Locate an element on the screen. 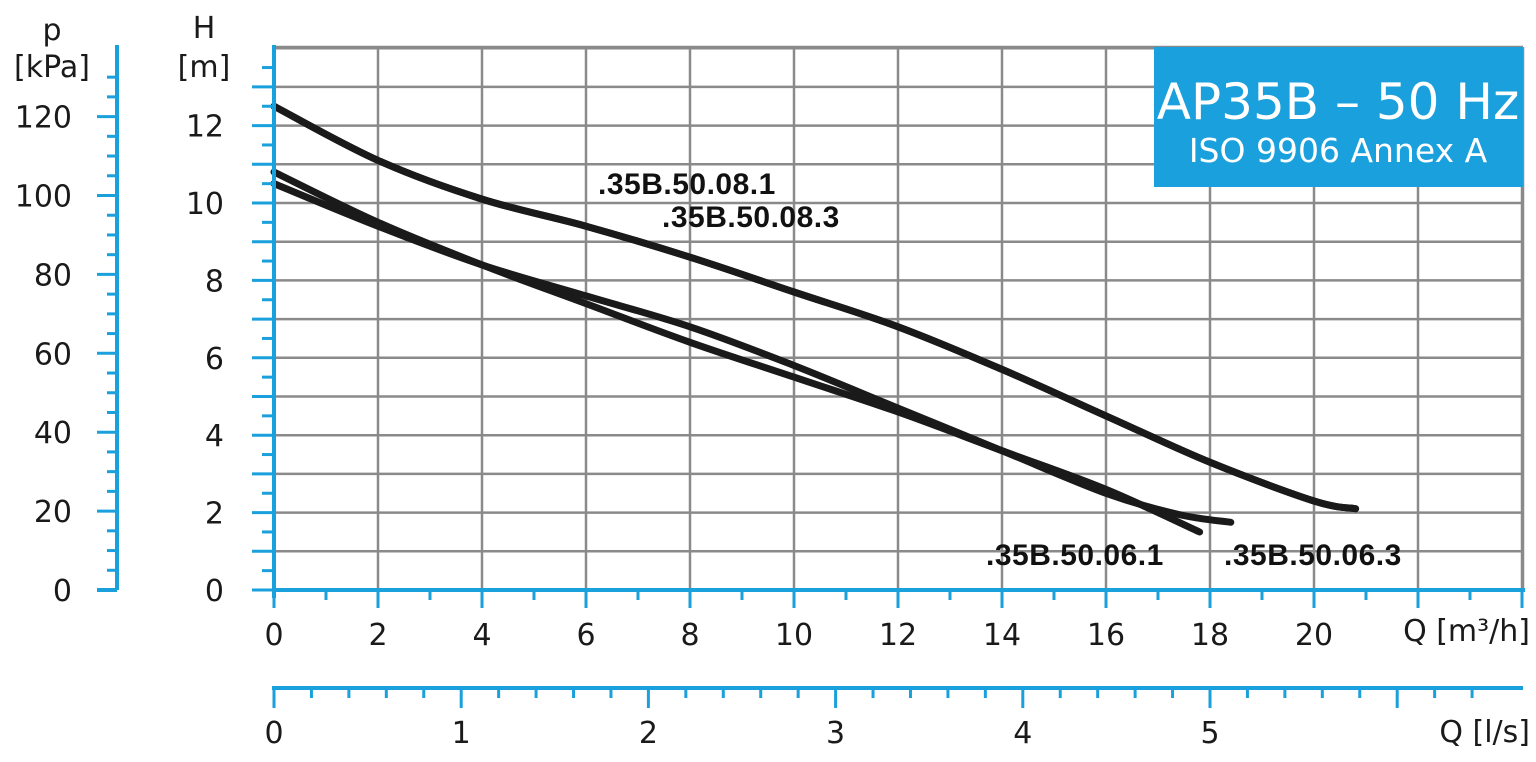 The height and width of the screenshot is (762, 1536). y2-tick-label: 40 is located at coordinates (53, 433).